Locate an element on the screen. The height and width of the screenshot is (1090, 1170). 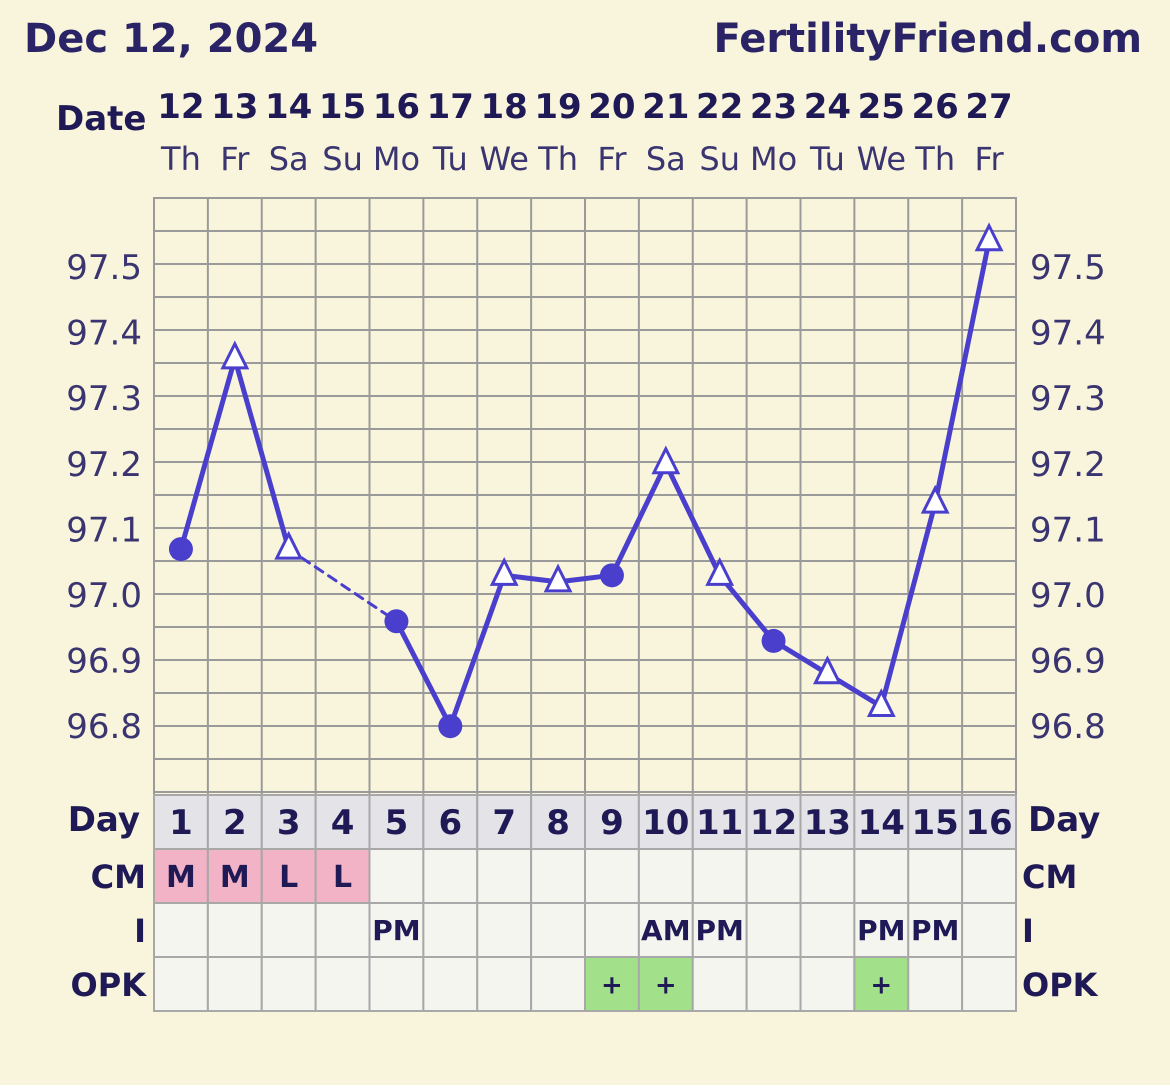
y-tick-label-right: 97.0 is located at coordinates (1068, 596).